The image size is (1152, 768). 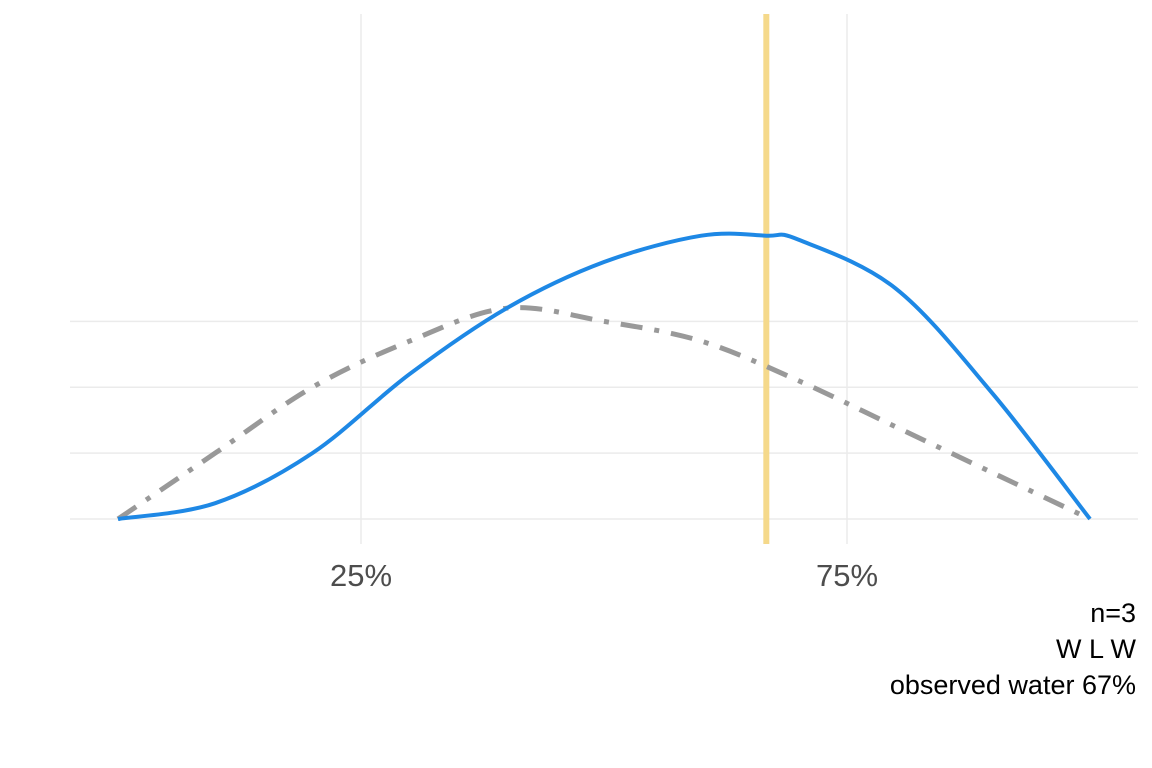 I want to click on caption-line-1: n=3, so click(x=1113, y=613).